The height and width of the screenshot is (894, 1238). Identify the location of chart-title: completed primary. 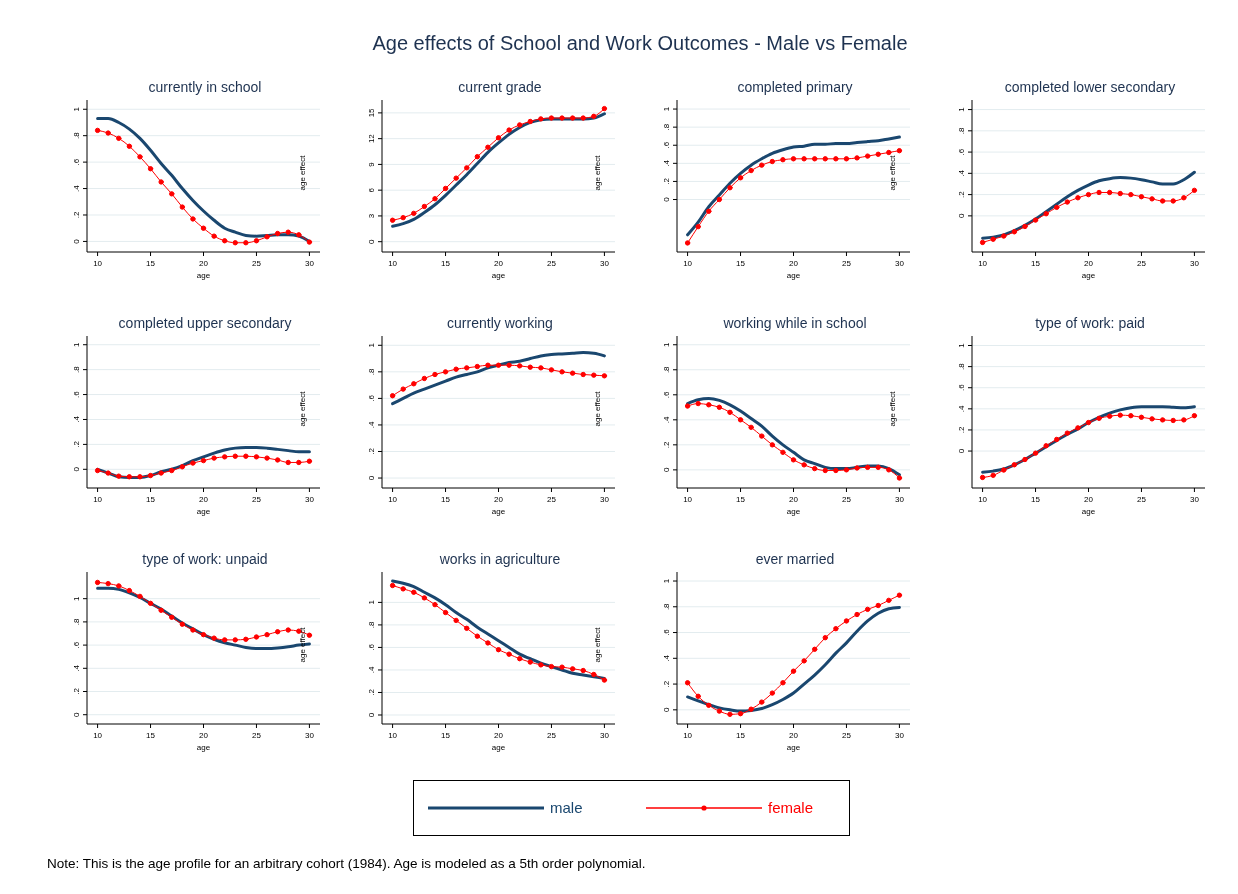
(795, 87).